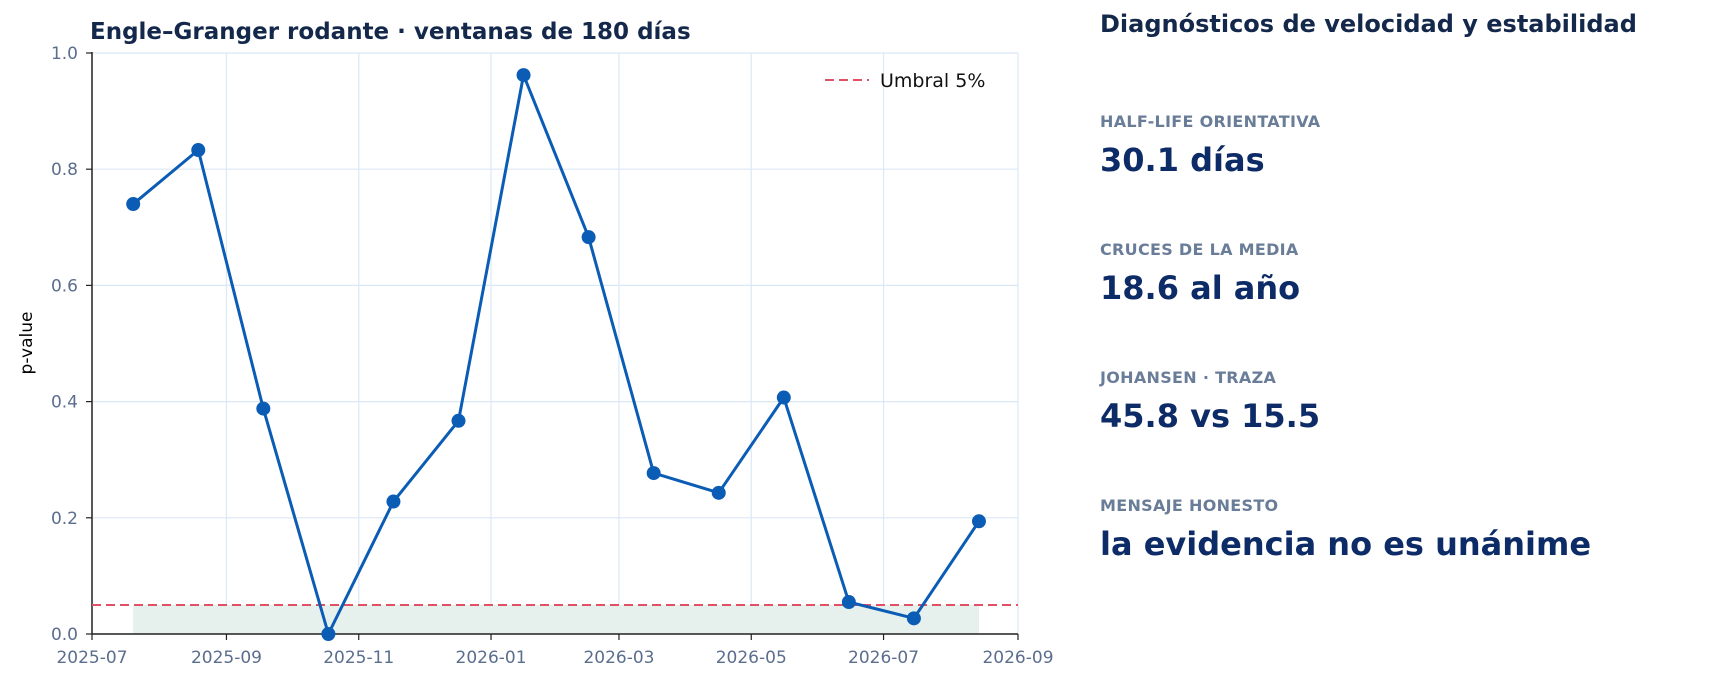 This screenshot has height=675, width=1716. Describe the element at coordinates (556, 619) in the screenshot. I see `threshold-fill-band` at that location.